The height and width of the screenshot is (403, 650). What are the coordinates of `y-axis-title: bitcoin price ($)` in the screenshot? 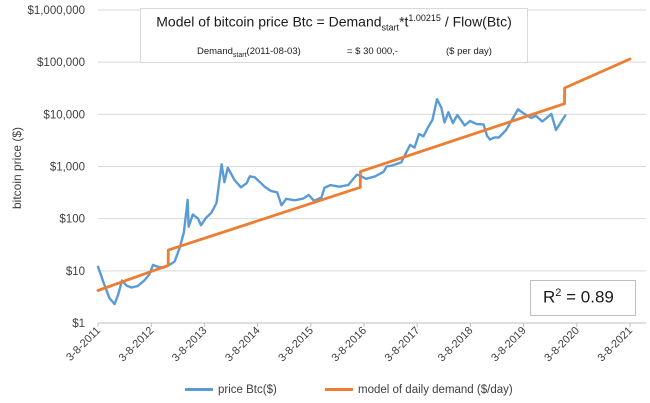 It's located at (17, 168).